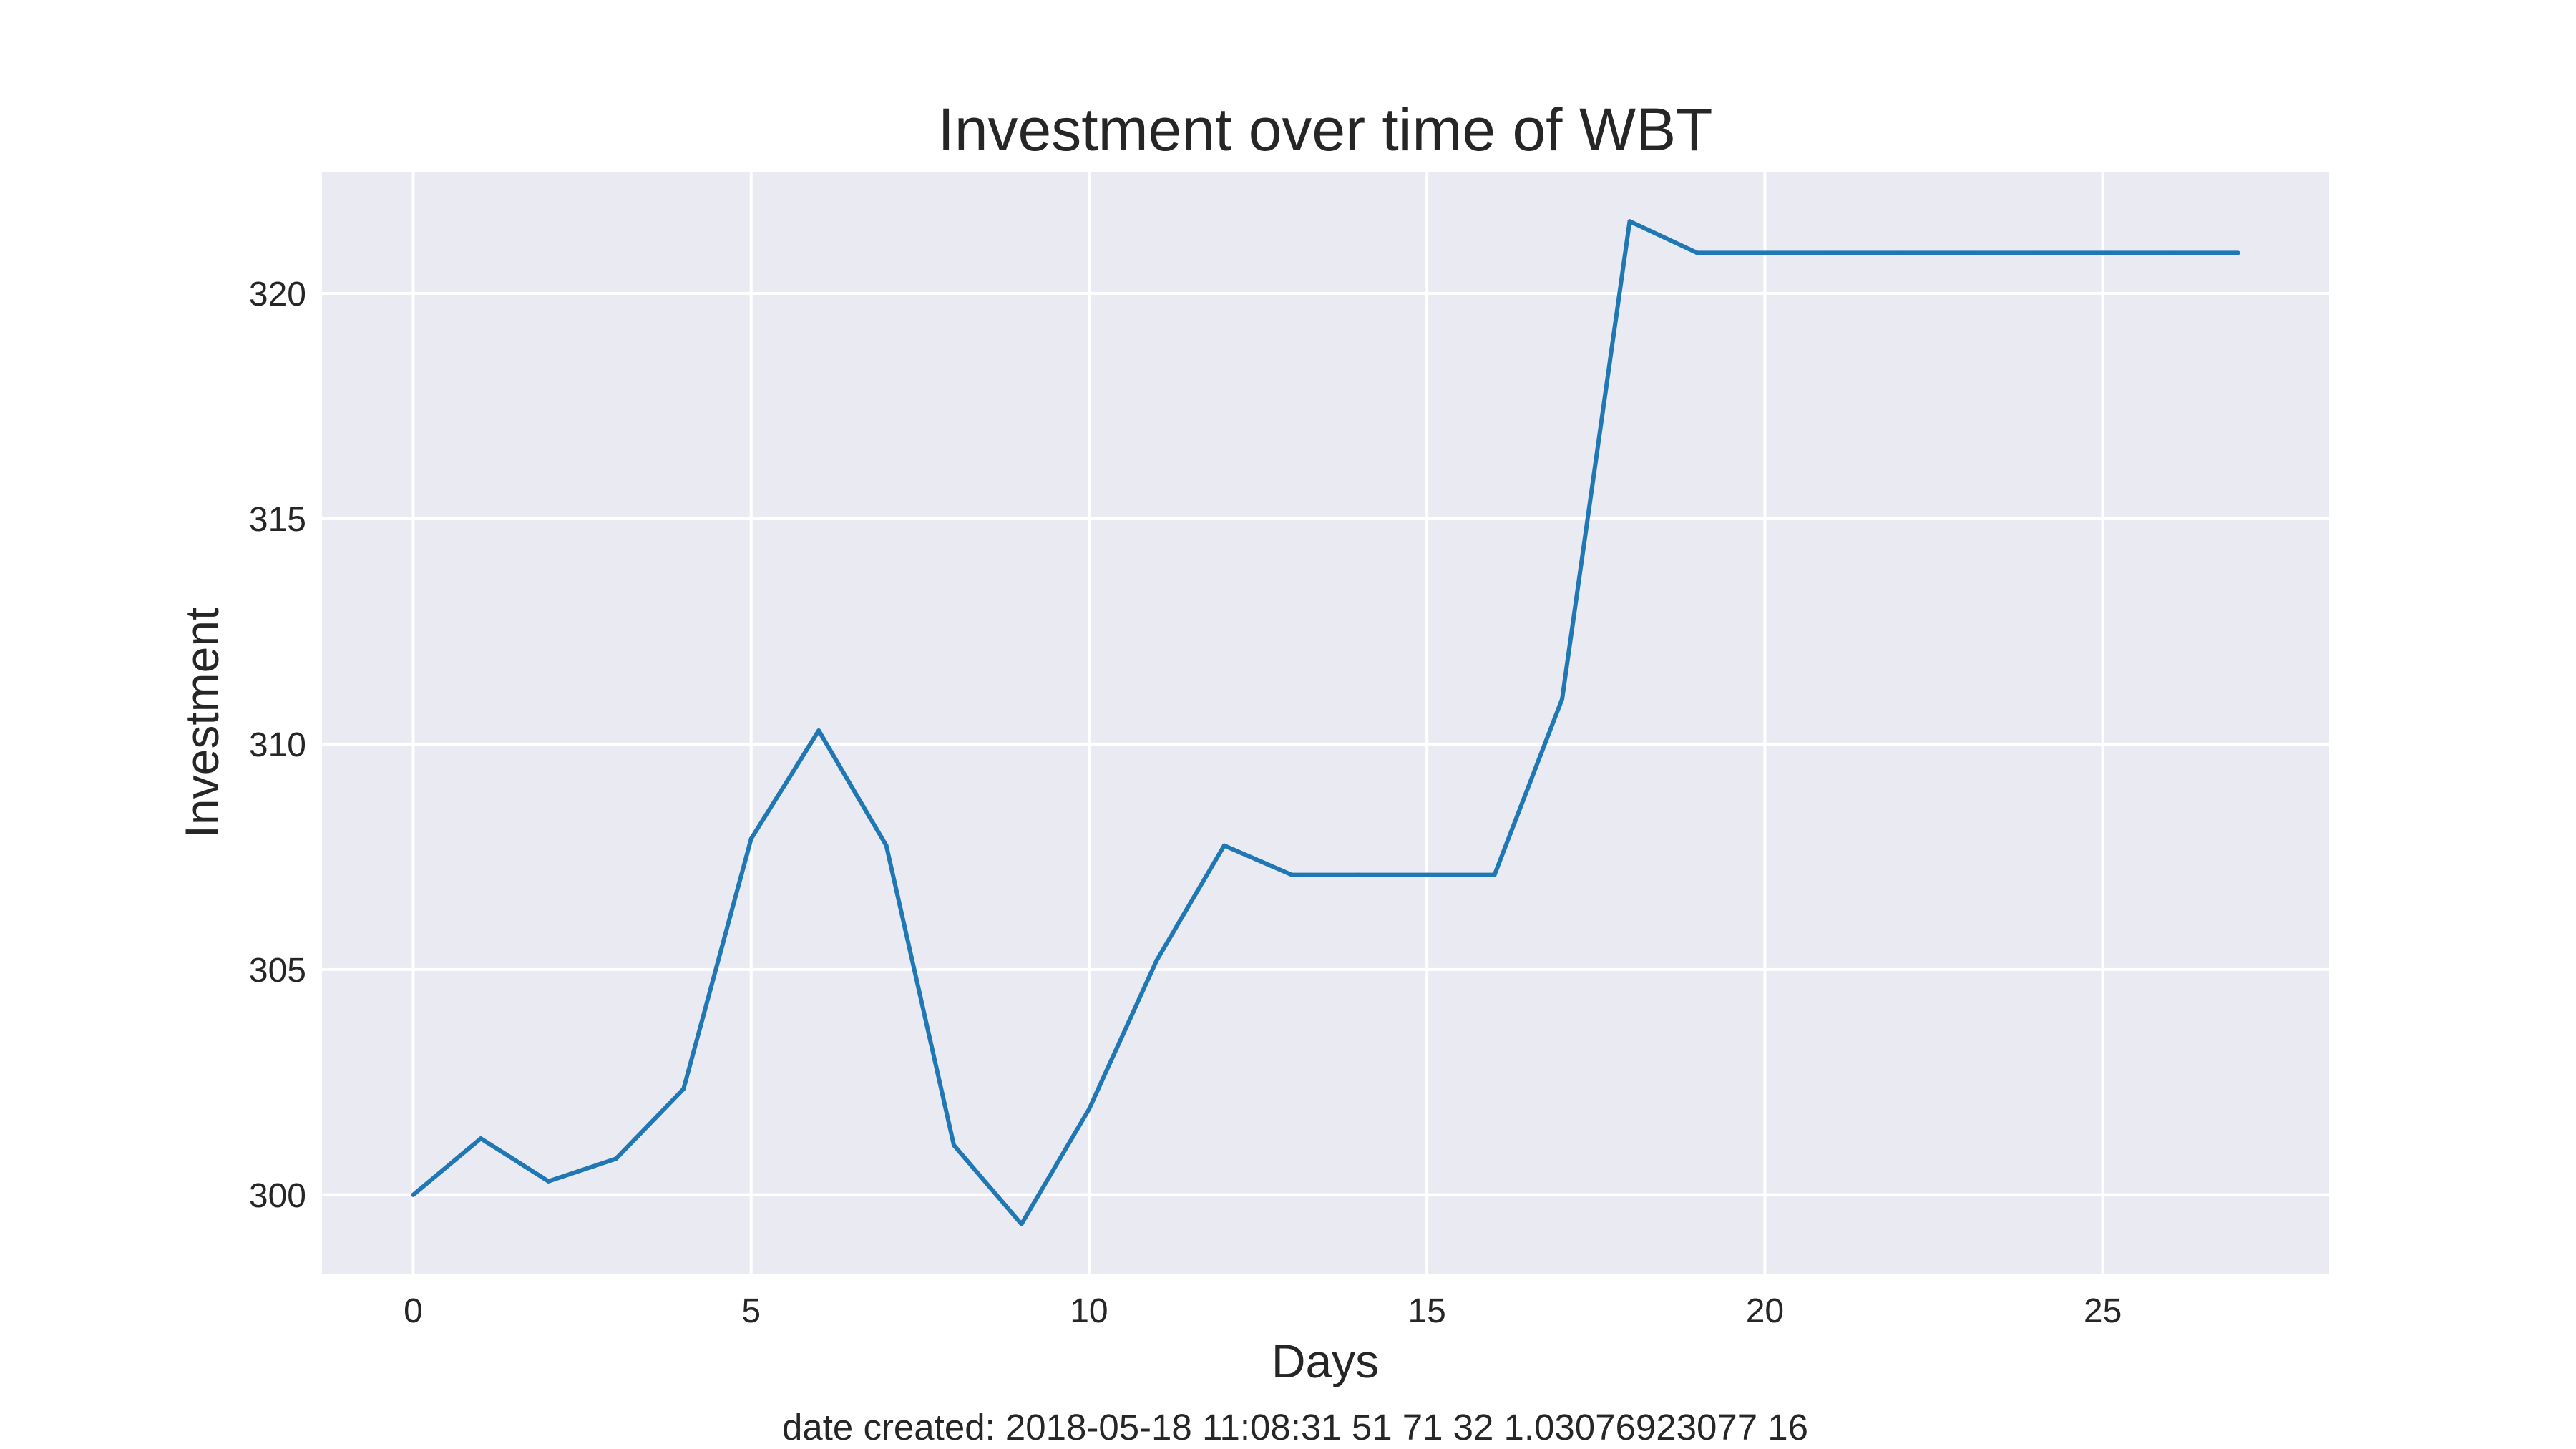 This screenshot has width=2576, height=1449. I want to click on chart-title: Investment over time of WBT, so click(1325, 129).